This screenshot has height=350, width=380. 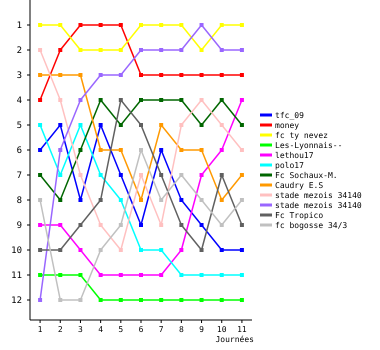 I want to click on legend-label: Les-Lyonnais--, so click(x=308, y=145).